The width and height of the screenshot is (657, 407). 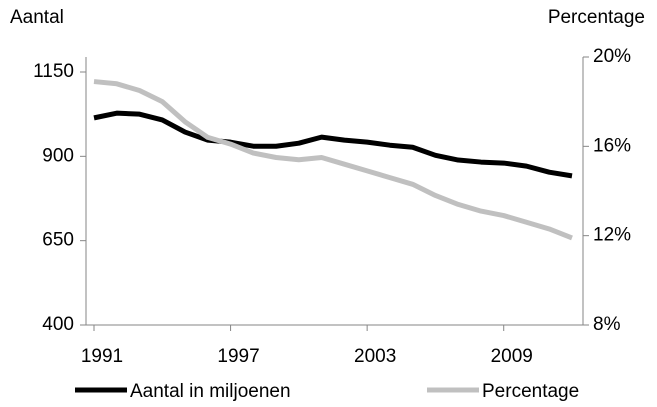 What do you see at coordinates (58, 240) in the screenshot?
I see `y-tick-label: 650` at bounding box center [58, 240].